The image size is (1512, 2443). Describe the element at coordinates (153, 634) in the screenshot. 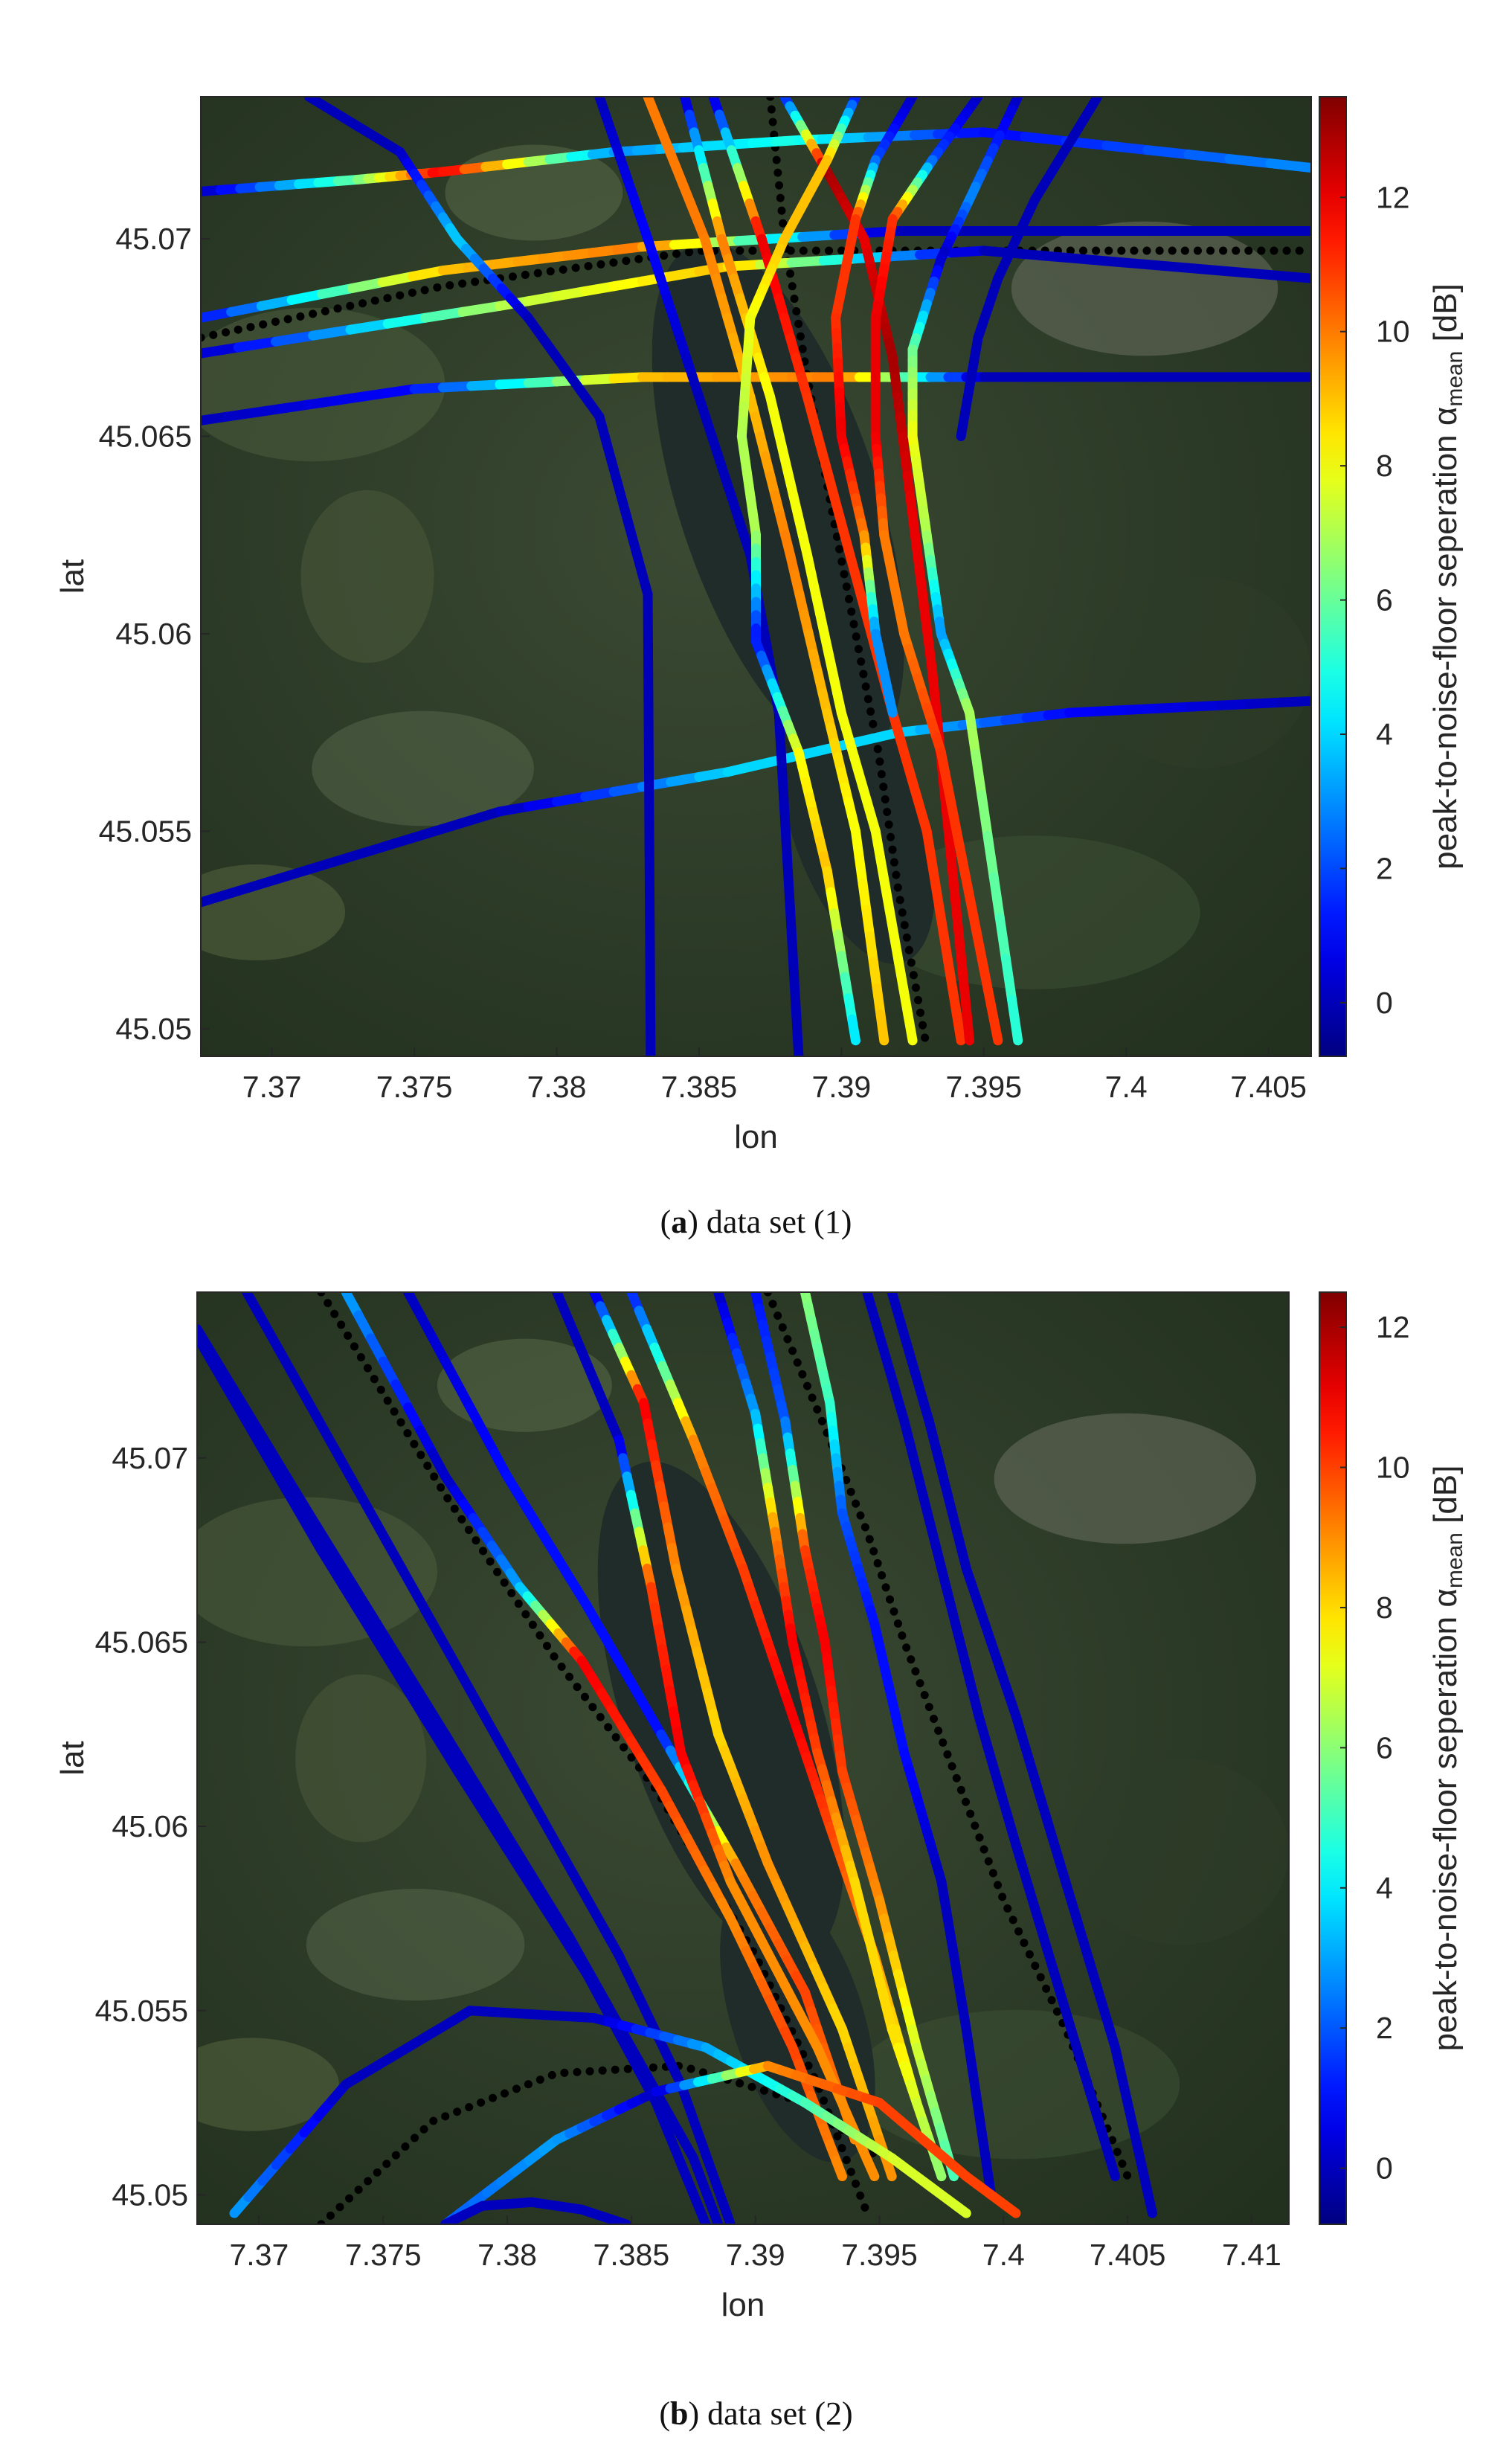

I see `y-tick-label-2: 45.06` at that location.